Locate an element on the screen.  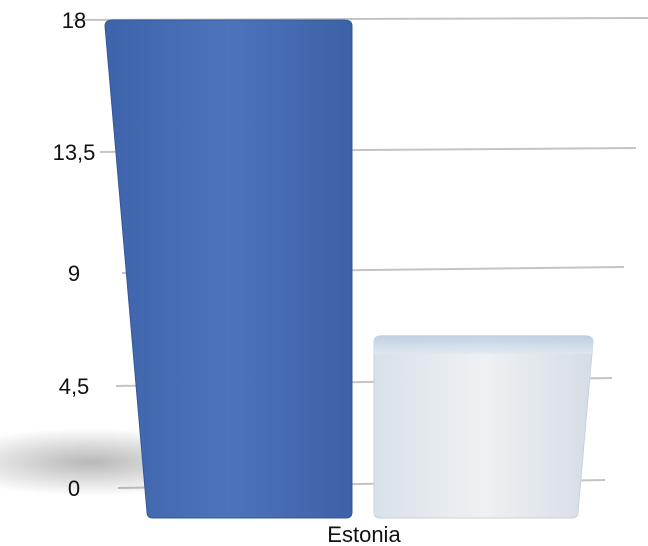
y-axis-ticks: 0 4,5 9 13,5 18 is located at coordinates (74, 254).